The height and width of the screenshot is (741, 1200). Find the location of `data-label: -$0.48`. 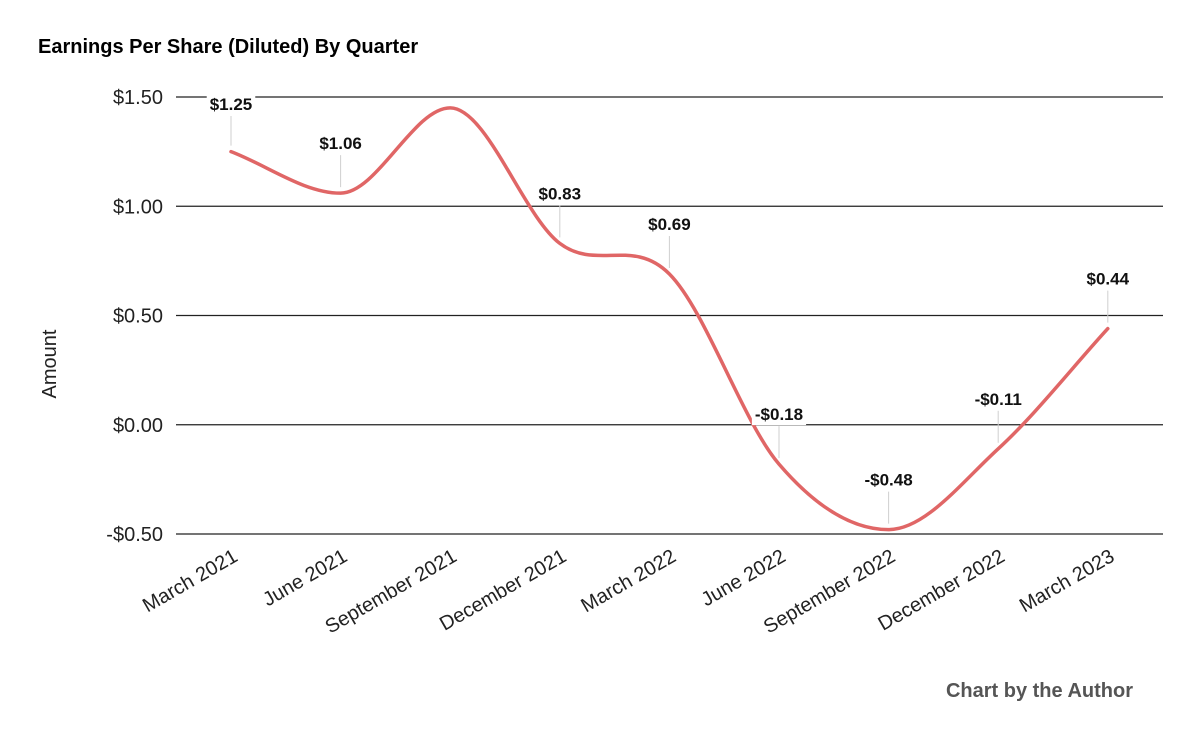

data-label: -$0.48 is located at coordinates (888, 480).